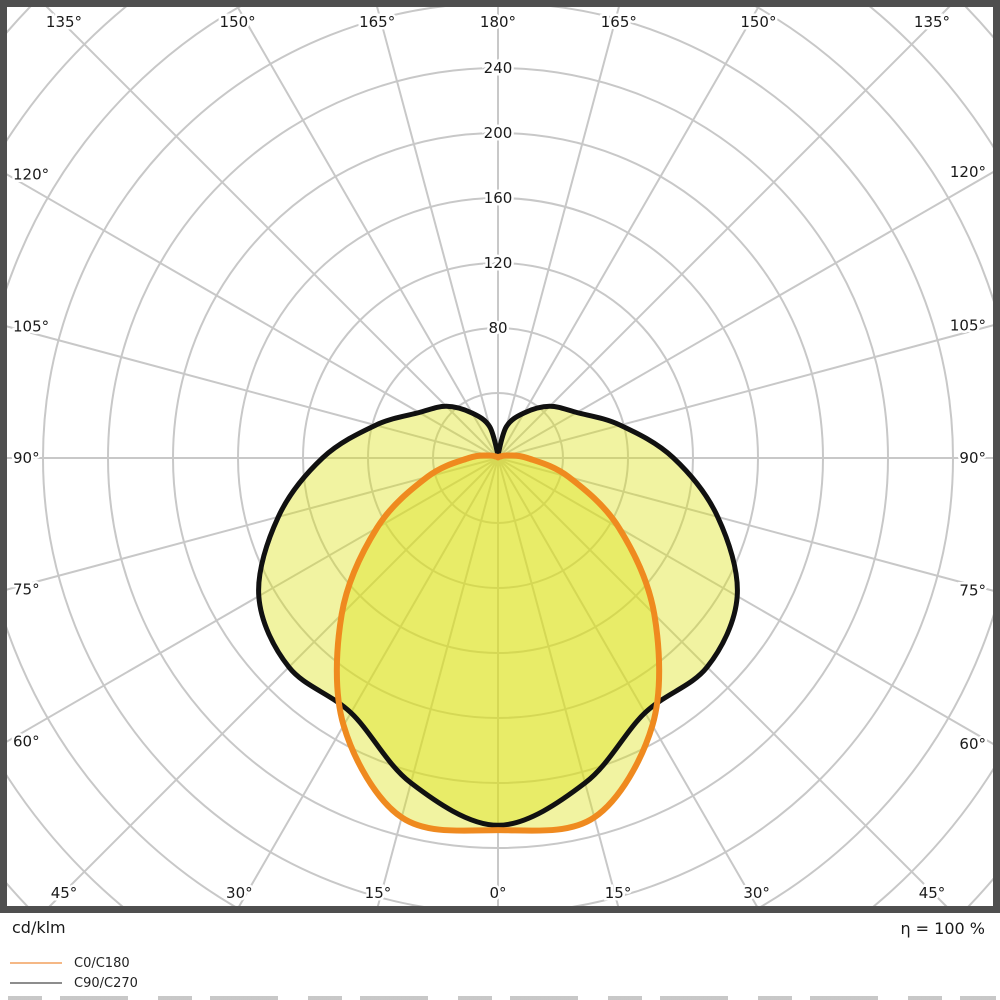 The width and height of the screenshot is (1000, 1000). Describe the element at coordinates (498, 22) in the screenshot. I see `gamma-tick-label: 180°` at that location.